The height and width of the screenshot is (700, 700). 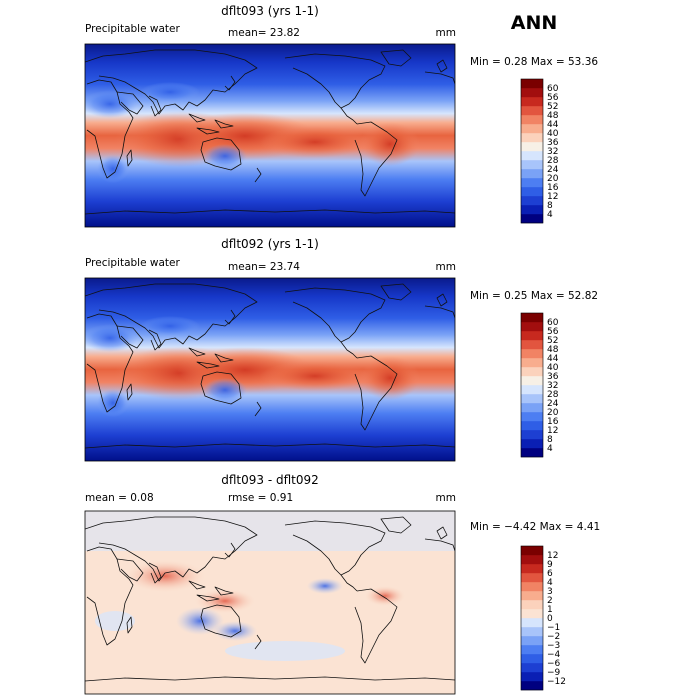 I want to click on panel-3-colorbar-label: −9, so click(x=554, y=673).